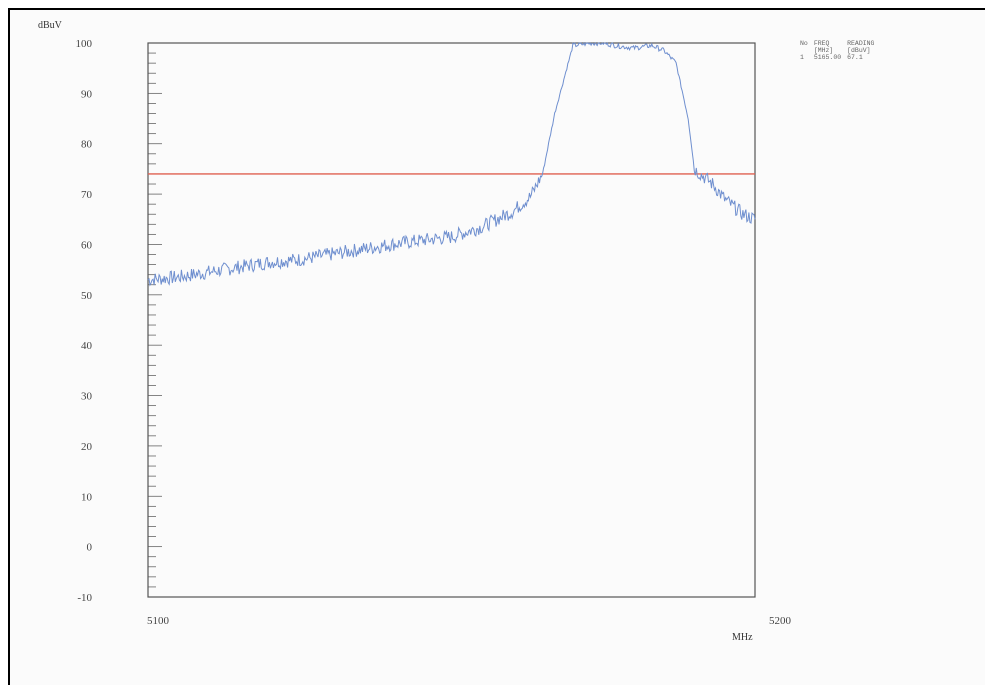 The height and width of the screenshot is (685, 985). Describe the element at coordinates (840, 43) in the screenshot. I see `marker-header-row: No FREQ READING` at that location.